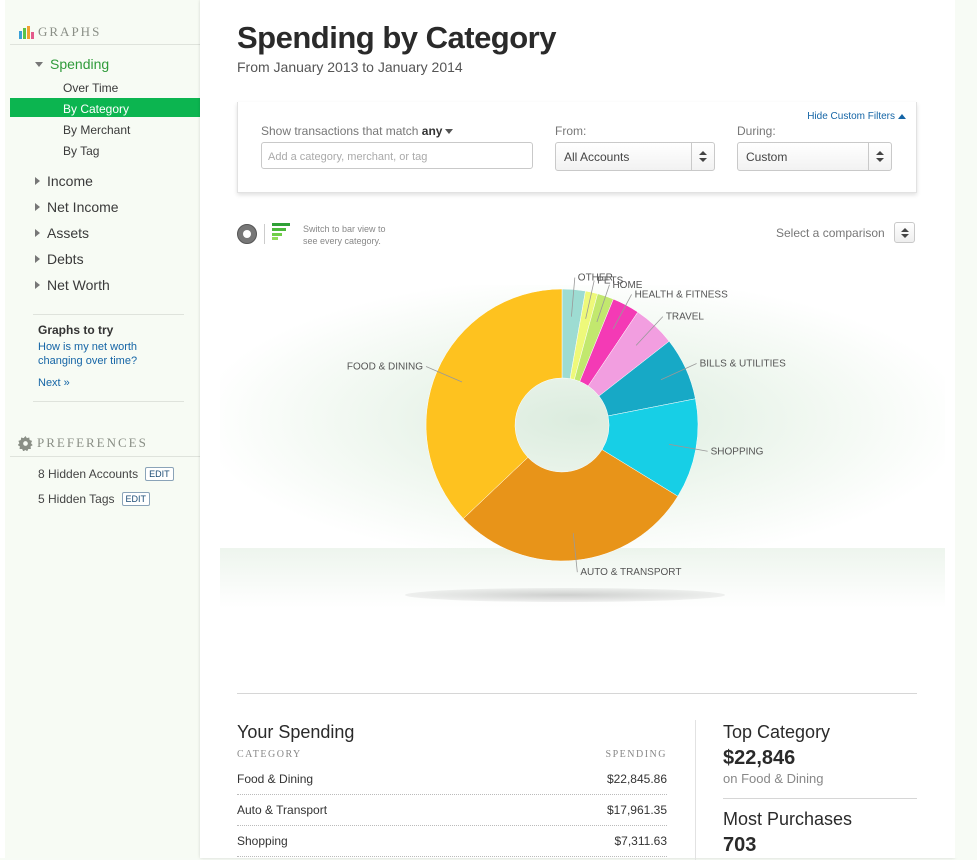  I want to click on from-select: All Accounts, so click(635, 156).